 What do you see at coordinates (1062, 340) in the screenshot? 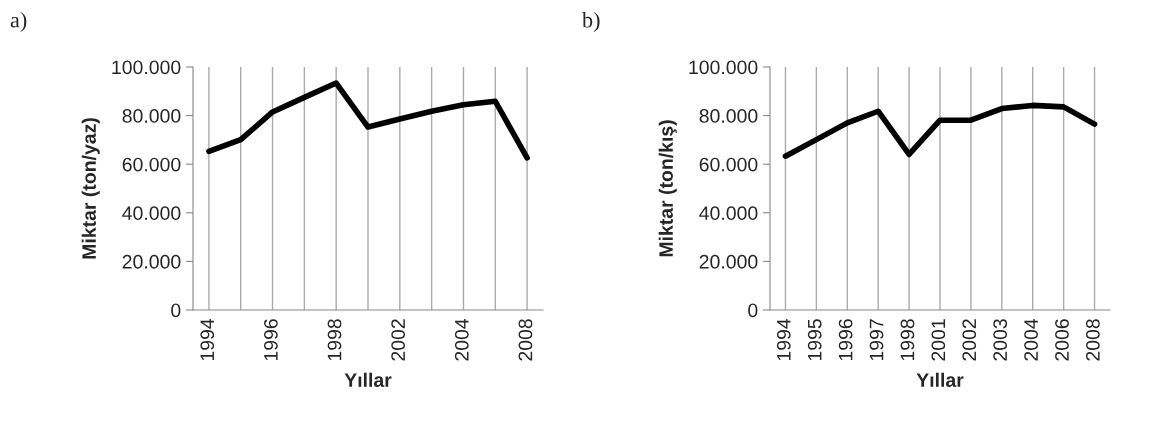
I see `x-tick-label: 2006` at bounding box center [1062, 340].